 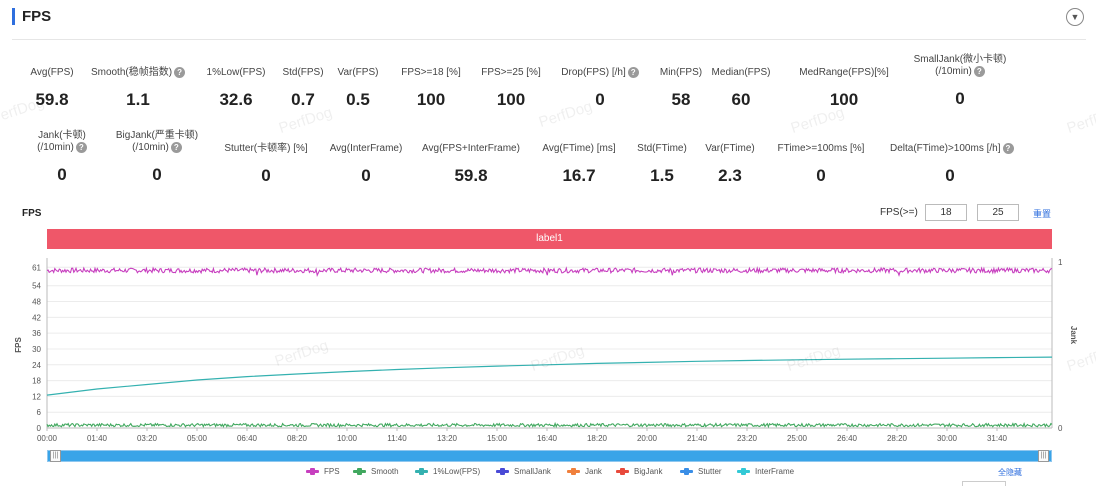 What do you see at coordinates (960, 81) in the screenshot?
I see `metric-row1-11: SmallJank(微小卡顿) (/10min)? 0` at bounding box center [960, 81].